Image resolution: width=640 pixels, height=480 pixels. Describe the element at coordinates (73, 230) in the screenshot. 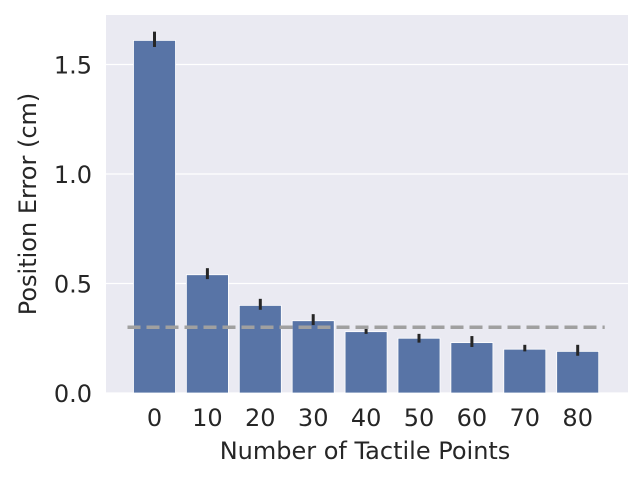

I see `y-tick-labels: 0.0 0.5 1.0 1.5` at that location.